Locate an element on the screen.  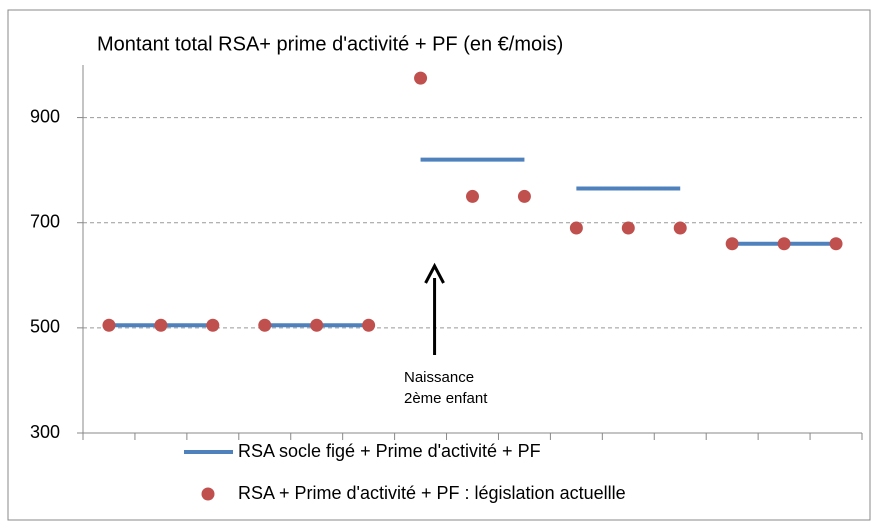
annotation-arrowhead is located at coordinates (434, 273).